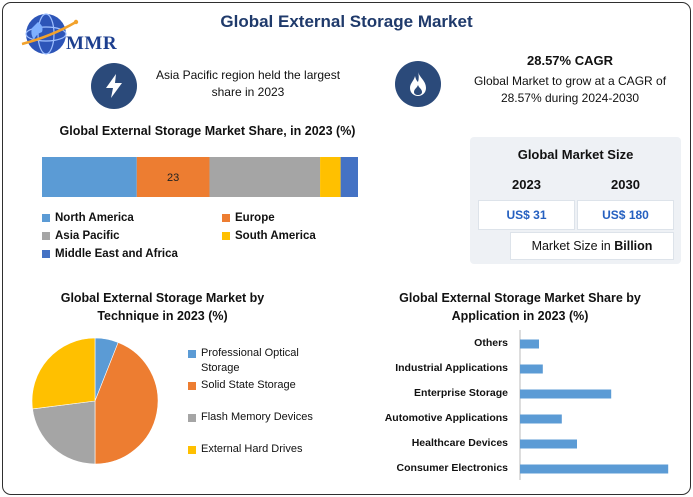  I want to click on hbar-bar-industrial-applications, so click(531, 369).